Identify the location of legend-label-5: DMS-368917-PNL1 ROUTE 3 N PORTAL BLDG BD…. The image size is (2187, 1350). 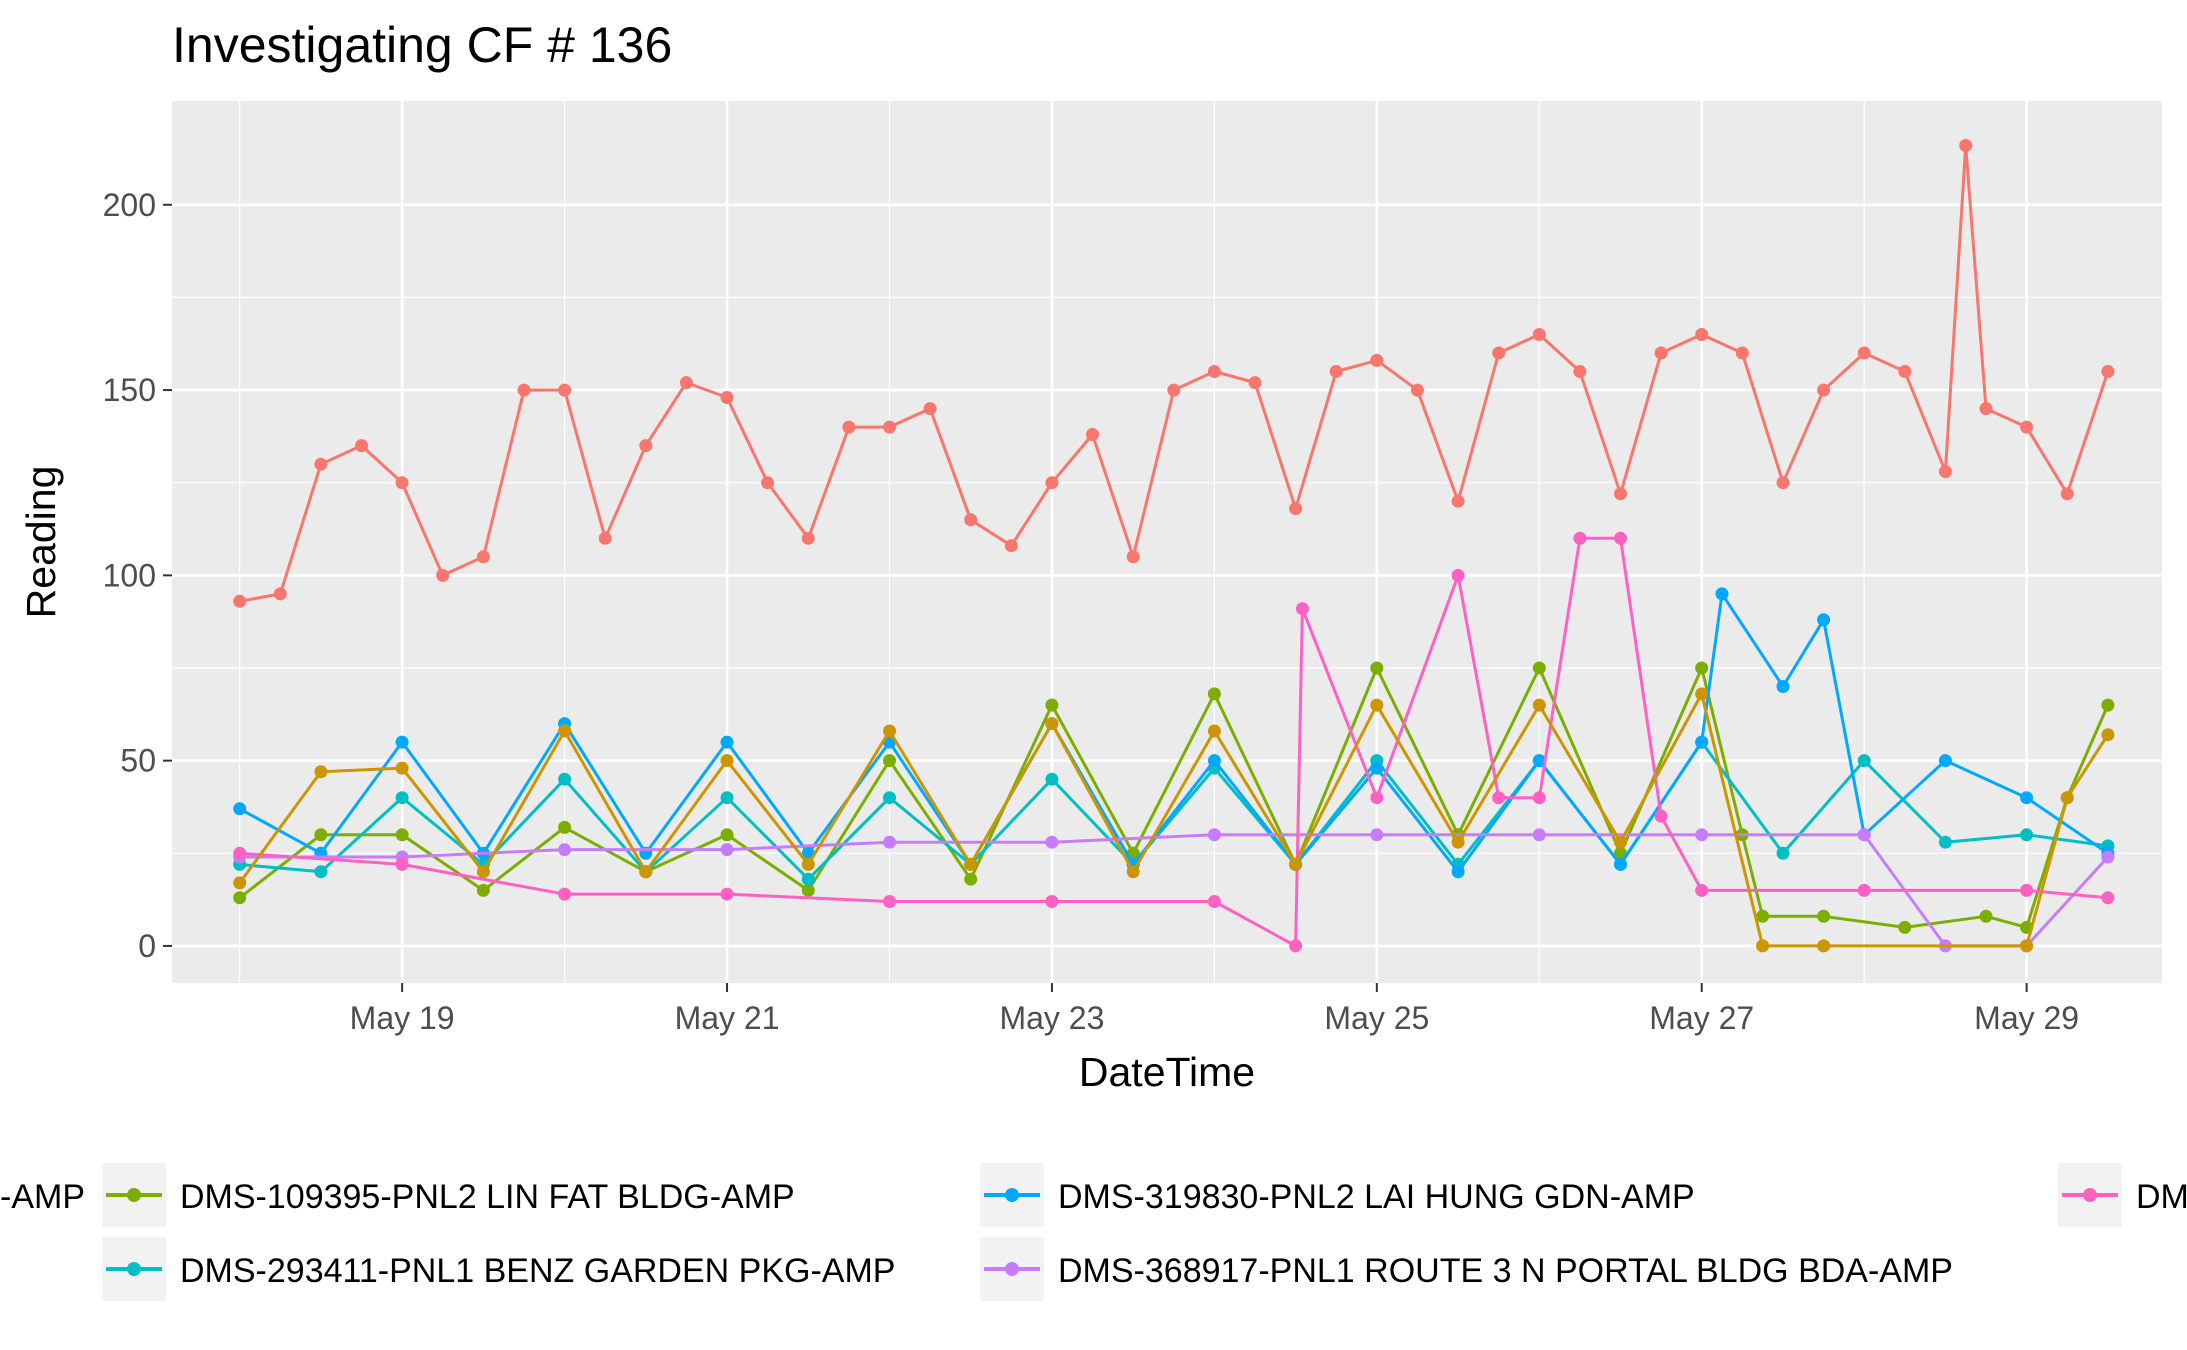
(1505, 1271).